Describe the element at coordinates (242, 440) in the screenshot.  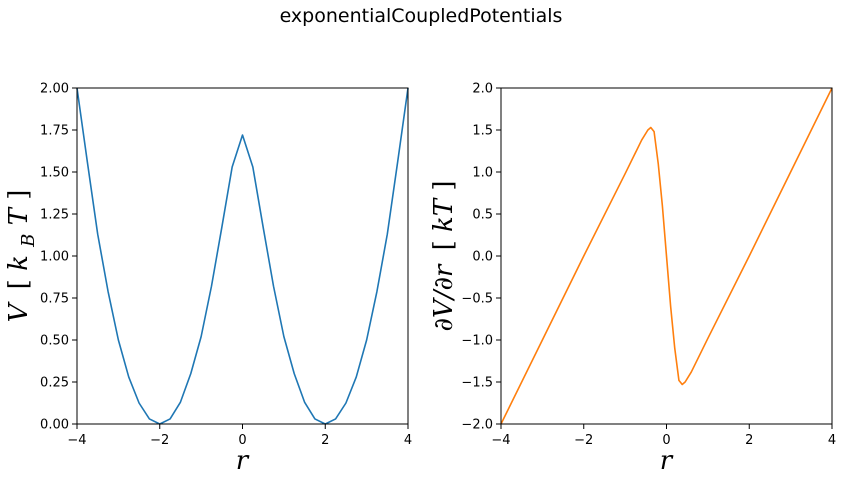
I see `left-xtick-label: 0` at that location.